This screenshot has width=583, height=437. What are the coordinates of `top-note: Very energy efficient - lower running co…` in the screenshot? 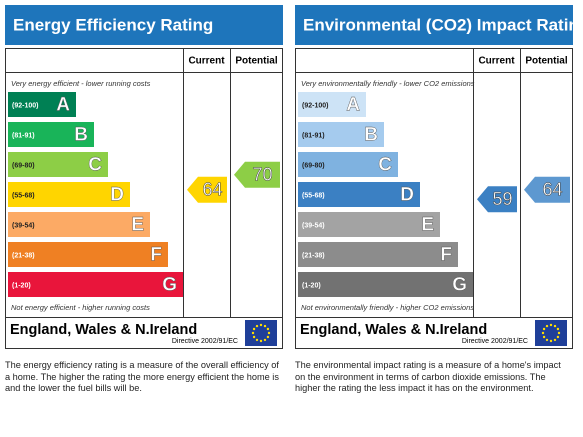 It's located at (81, 83).